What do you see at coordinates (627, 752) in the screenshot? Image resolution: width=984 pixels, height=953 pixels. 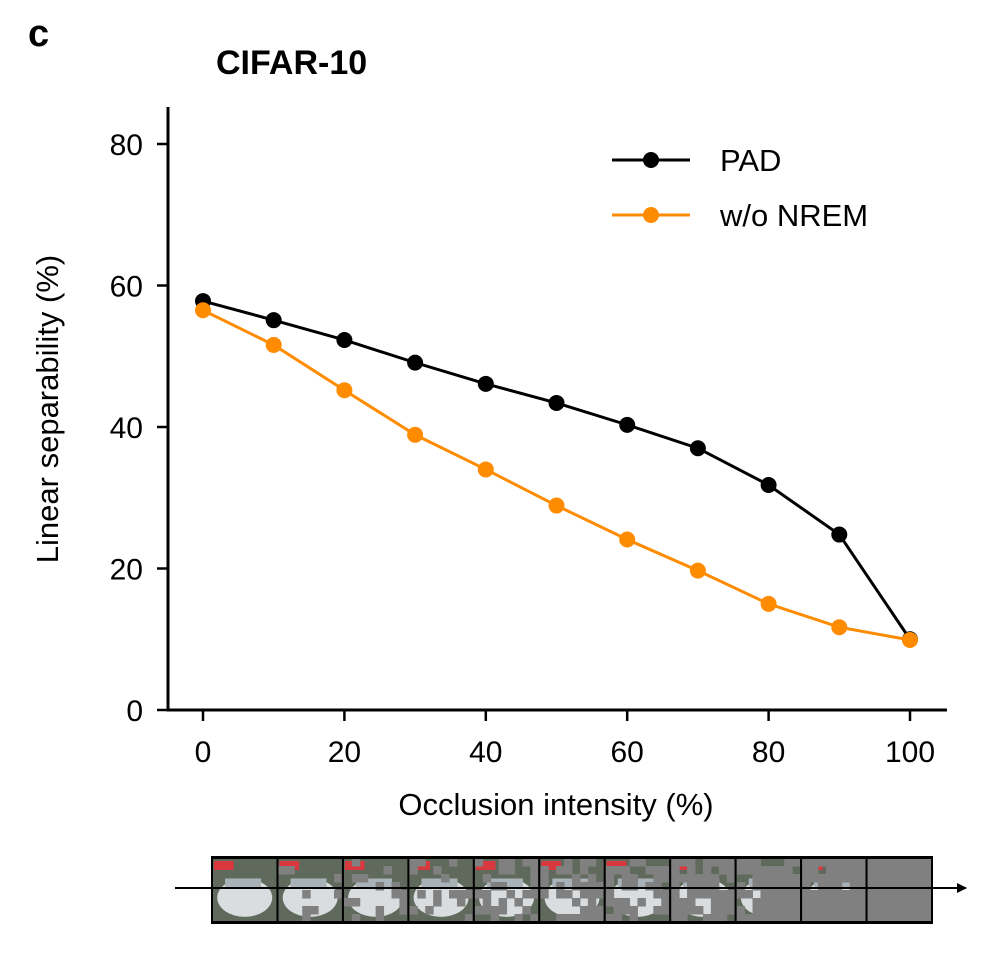 I see `x-tick-label: 60` at bounding box center [627, 752].